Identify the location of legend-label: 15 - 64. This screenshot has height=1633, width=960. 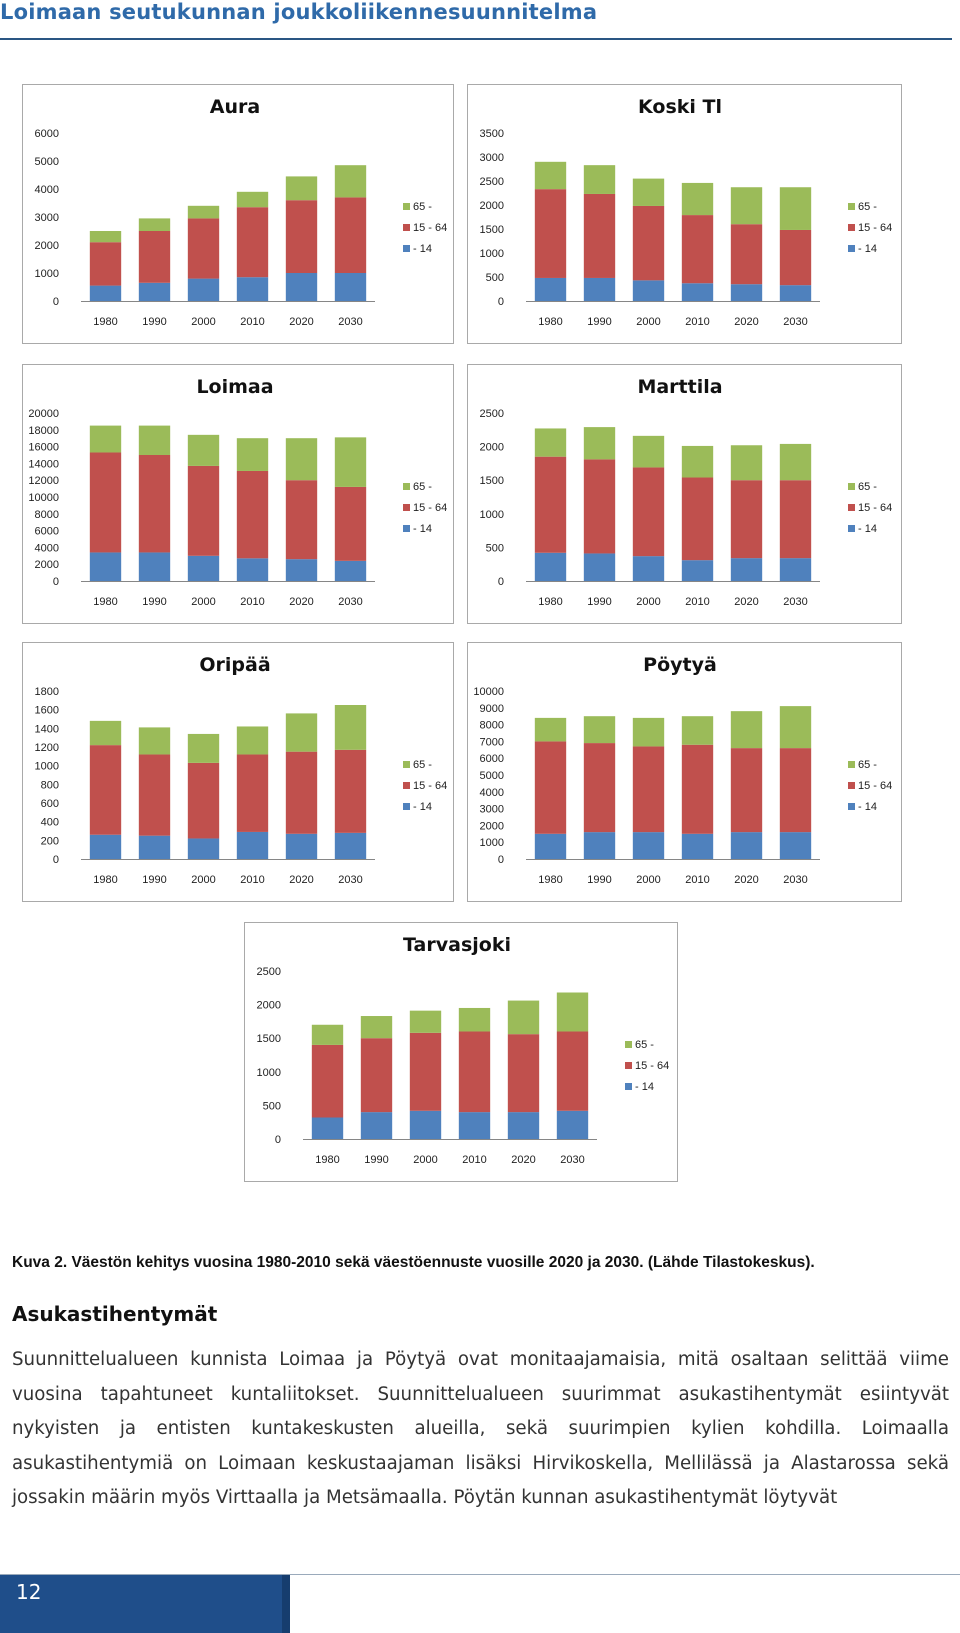
(430, 228).